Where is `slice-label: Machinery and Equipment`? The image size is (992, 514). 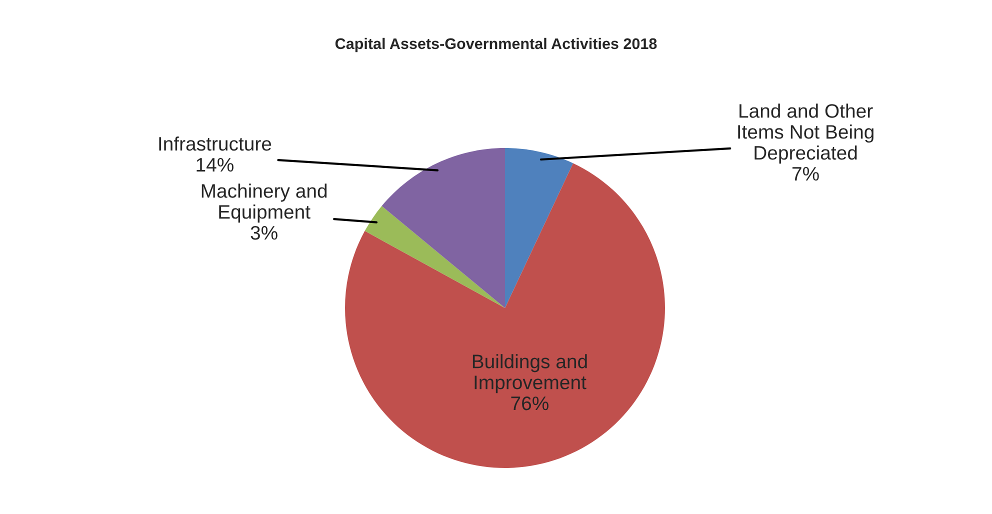
slice-label: Machinery and Equipment is located at coordinates (264, 203).